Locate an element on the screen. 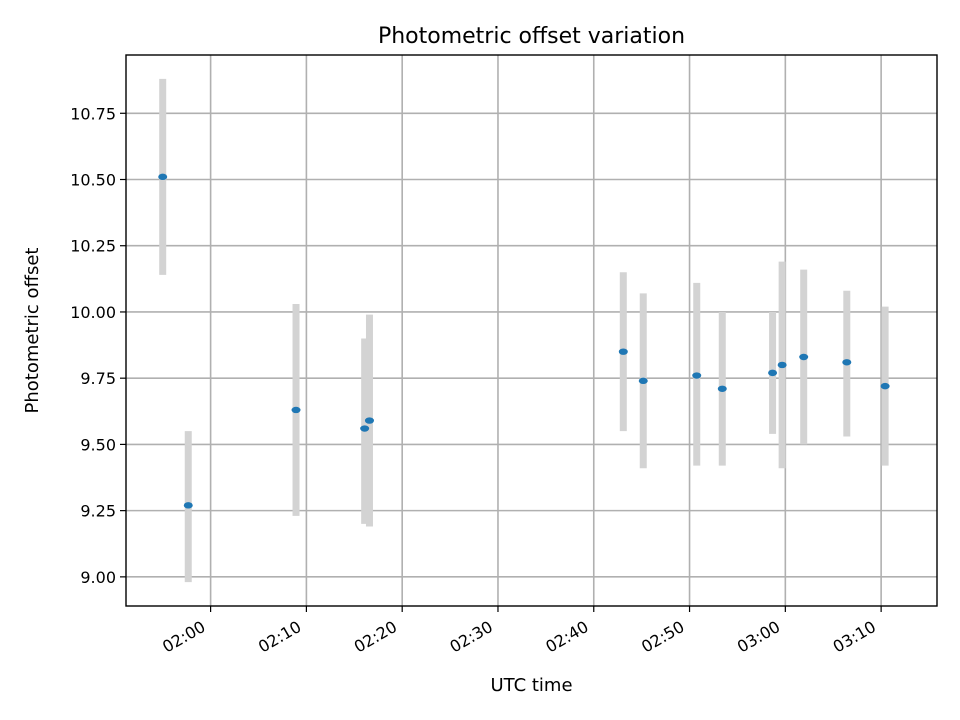  x-axis-label: UTC time is located at coordinates (531, 685).